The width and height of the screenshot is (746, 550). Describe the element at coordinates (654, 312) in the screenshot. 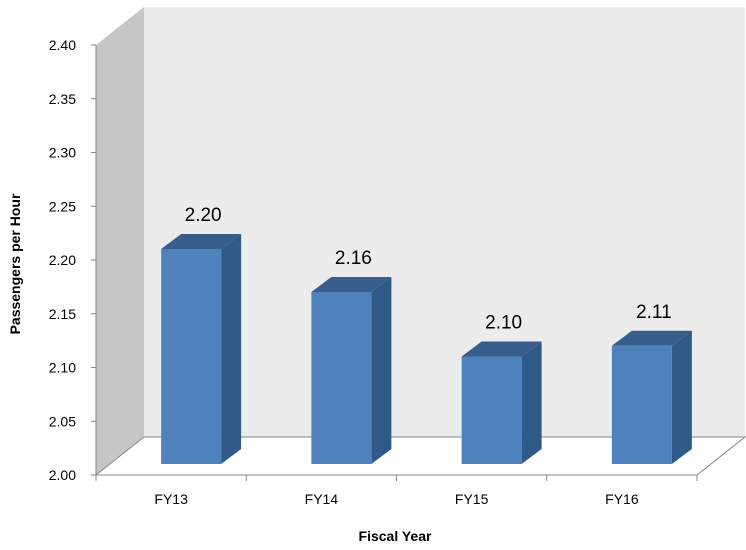

I see `data-label-FY16: 2.11` at that location.